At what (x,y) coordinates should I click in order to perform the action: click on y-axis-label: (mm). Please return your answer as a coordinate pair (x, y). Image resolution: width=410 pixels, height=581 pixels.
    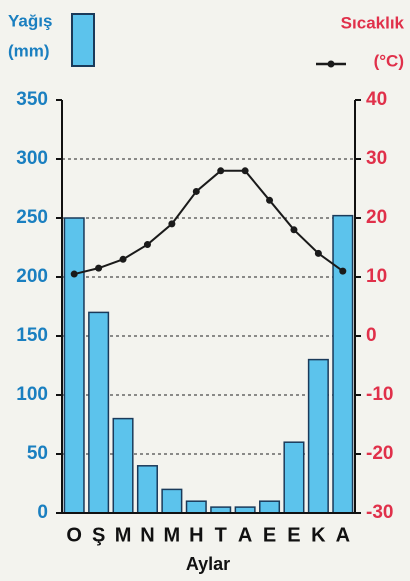
    Looking at the image, I should click on (29, 50).